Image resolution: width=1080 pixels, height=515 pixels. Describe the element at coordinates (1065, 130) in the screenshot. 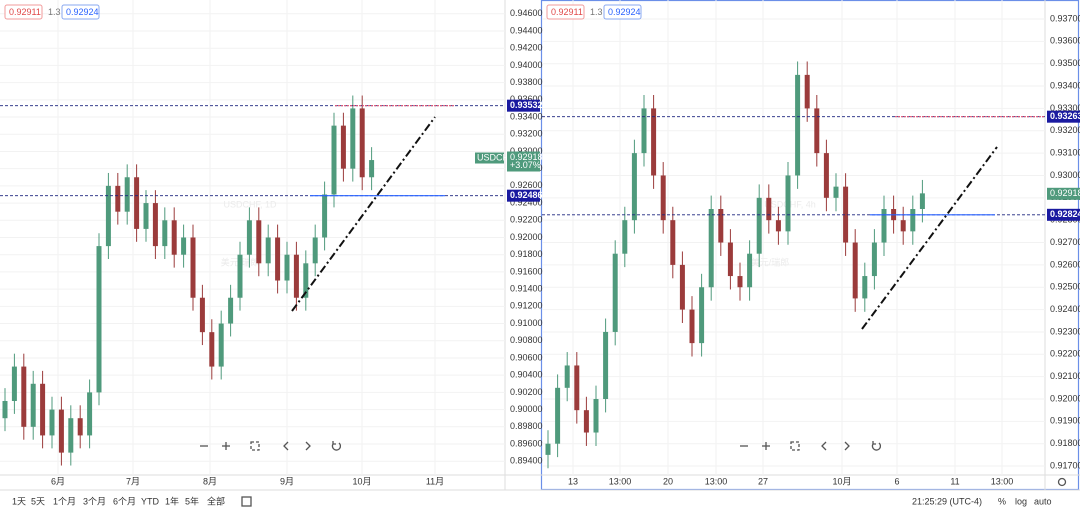

I see `y-tick-label: 0.93200` at that location.